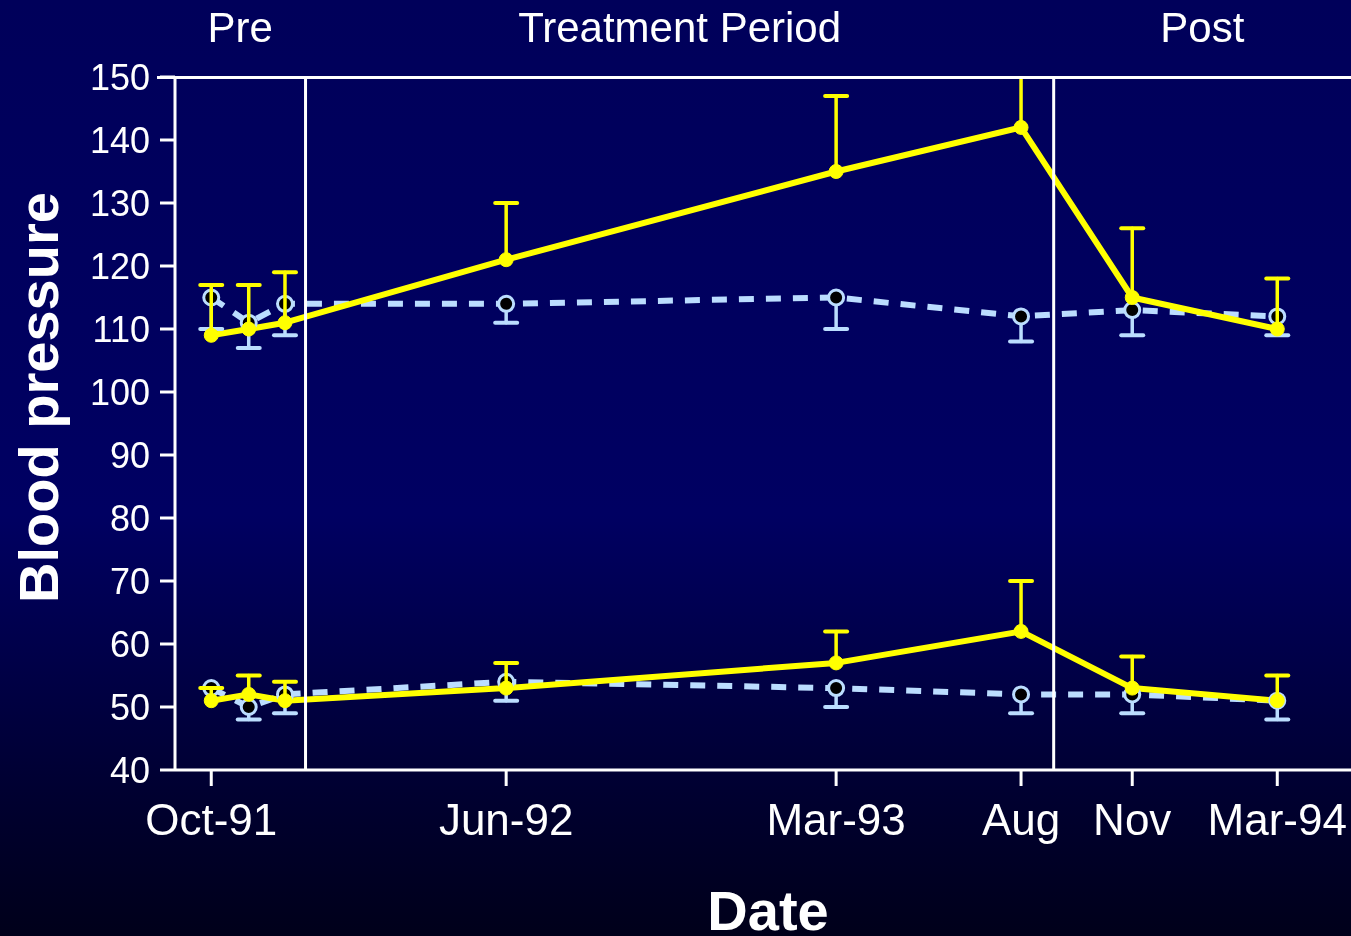 This screenshot has width=1351, height=936. Describe the element at coordinates (129, 707) in the screenshot. I see `y-tick-label: 50` at that location.